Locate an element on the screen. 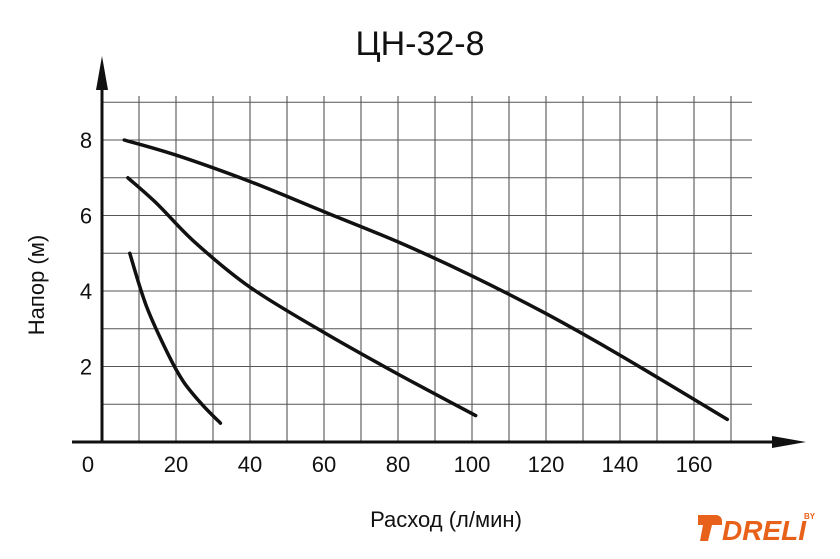  logo-superscript: BY is located at coordinates (810, 516).